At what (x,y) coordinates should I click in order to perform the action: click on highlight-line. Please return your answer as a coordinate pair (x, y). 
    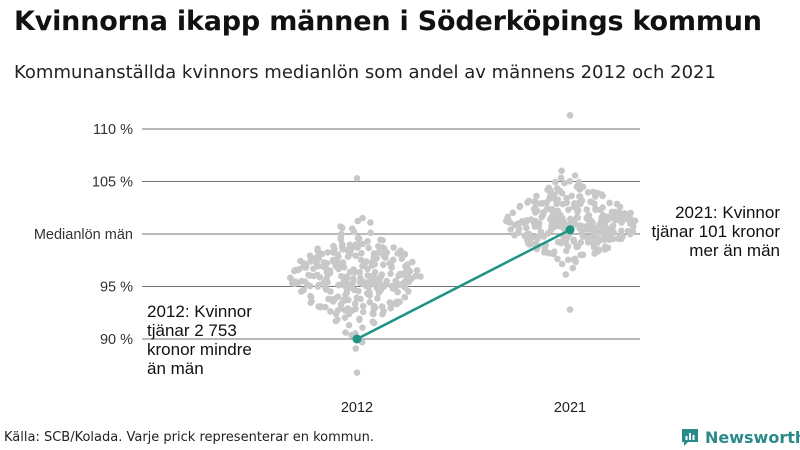
    Looking at the image, I should click on (463, 284).